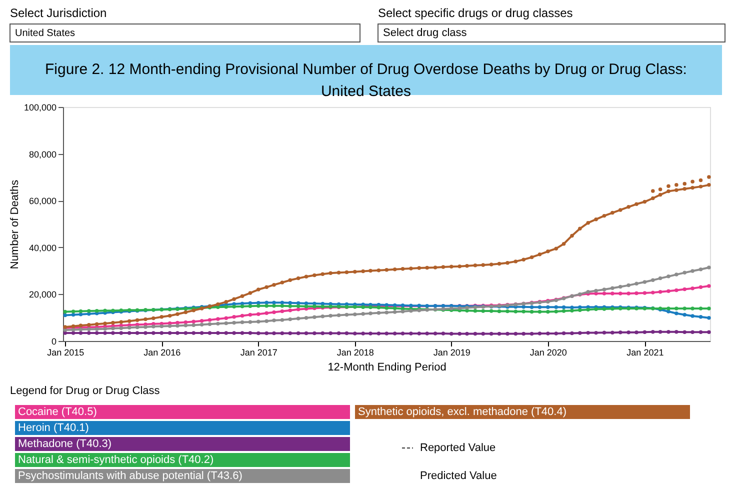 Image resolution: width=732 pixels, height=485 pixels. What do you see at coordinates (458, 448) in the screenshot?
I see `text: Reported Value` at bounding box center [458, 448].